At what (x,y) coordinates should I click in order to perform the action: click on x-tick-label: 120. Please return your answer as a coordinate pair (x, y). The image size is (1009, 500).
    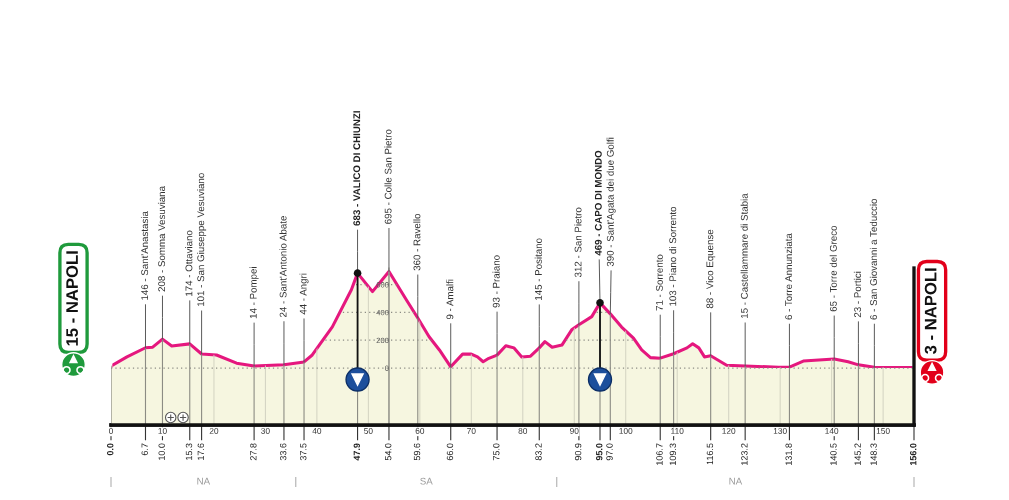
    Looking at the image, I should click on (729, 431).